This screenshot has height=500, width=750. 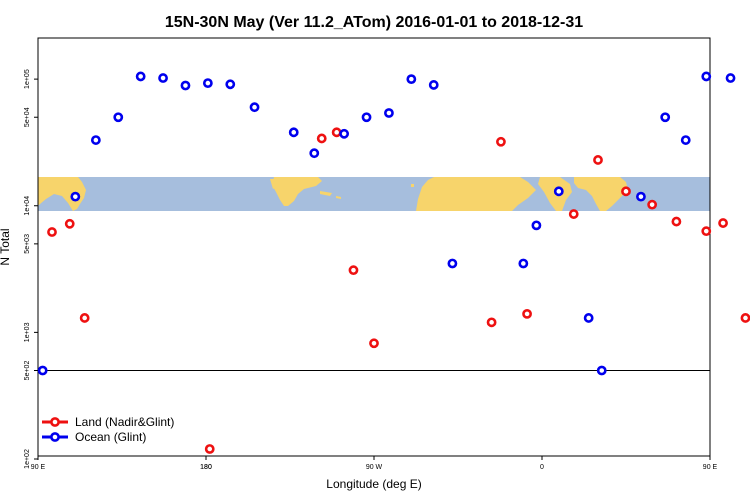 What do you see at coordinates (31, 269) in the screenshot?
I see `y-axis: 1e+02 5e+02 1e+03 5e+03 1e+04 5e+04 1e+05` at bounding box center [31, 269].